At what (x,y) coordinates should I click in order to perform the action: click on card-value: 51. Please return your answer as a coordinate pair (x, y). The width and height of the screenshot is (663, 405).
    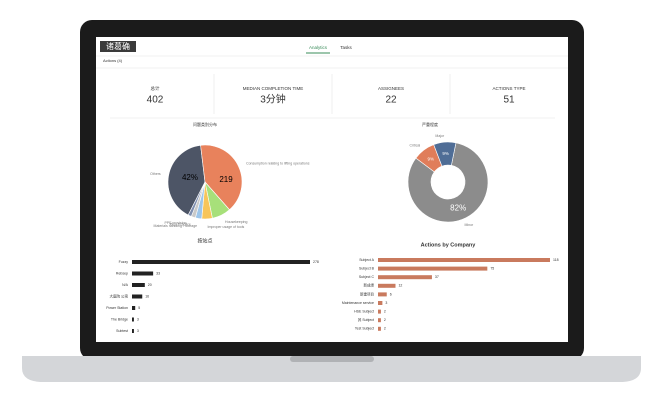
    Looking at the image, I should click on (509, 100).